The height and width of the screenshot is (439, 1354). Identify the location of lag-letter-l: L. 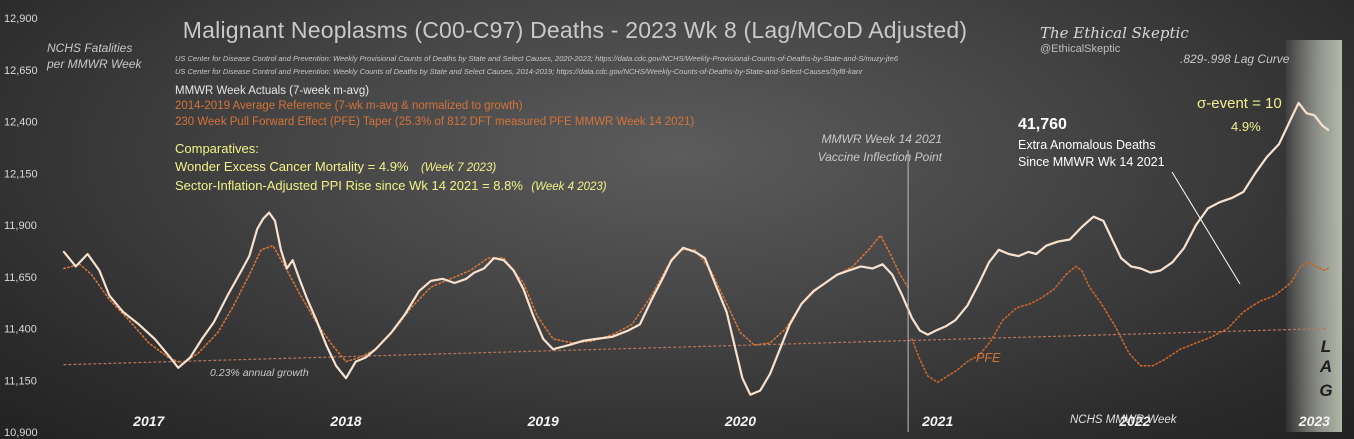
(1326, 346).